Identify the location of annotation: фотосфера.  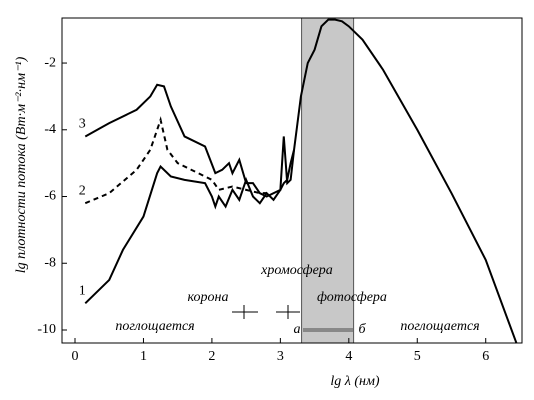
(352, 297).